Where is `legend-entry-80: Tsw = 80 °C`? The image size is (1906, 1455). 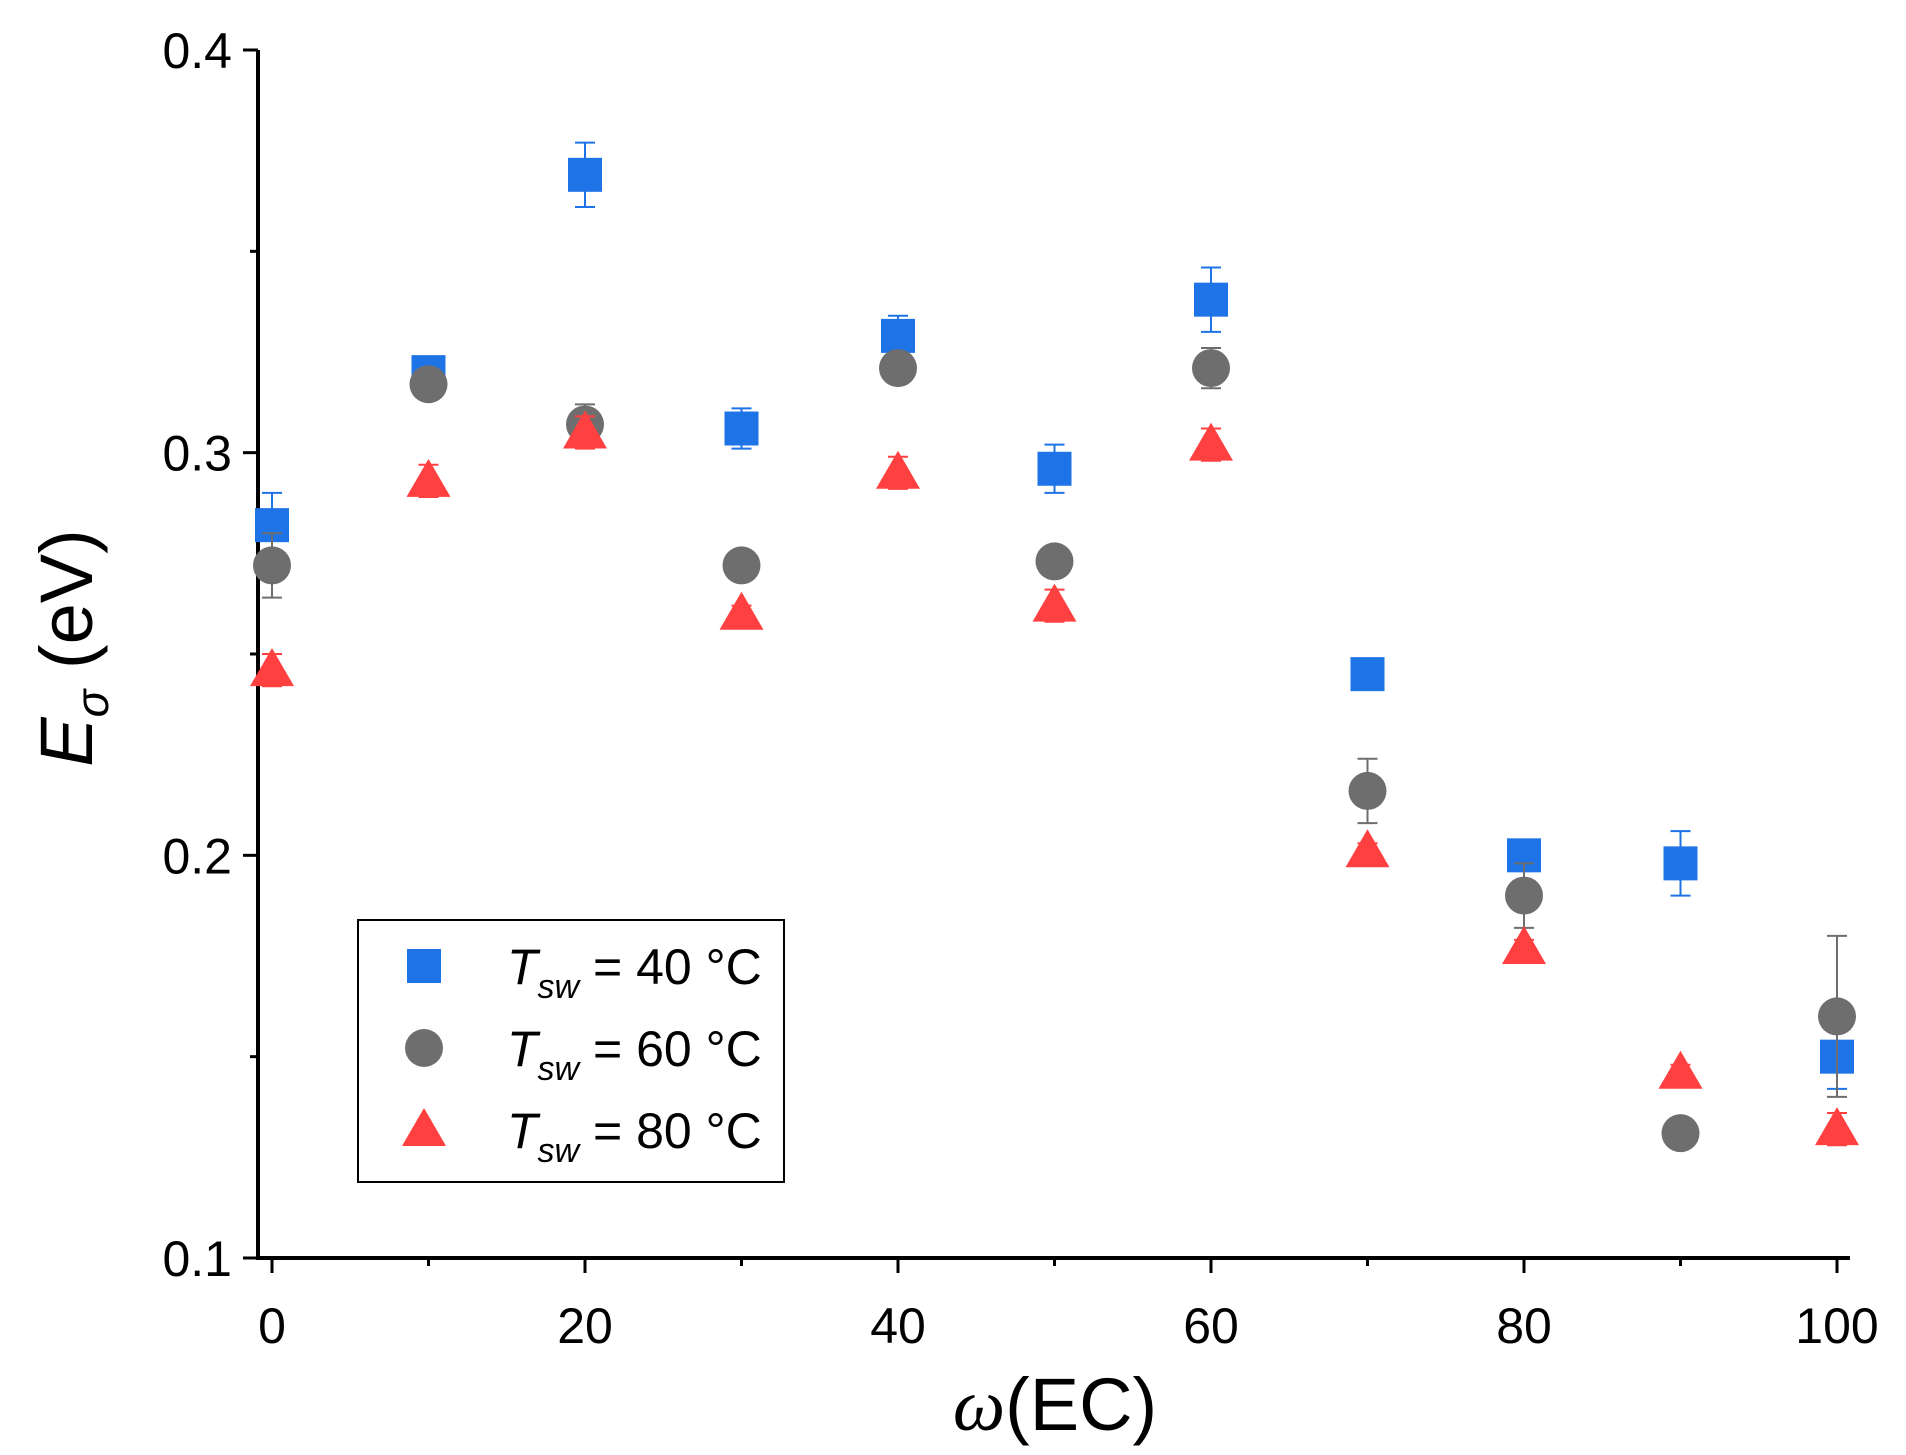 legend-entry-80: Tsw = 80 °C is located at coordinates (634, 1136).